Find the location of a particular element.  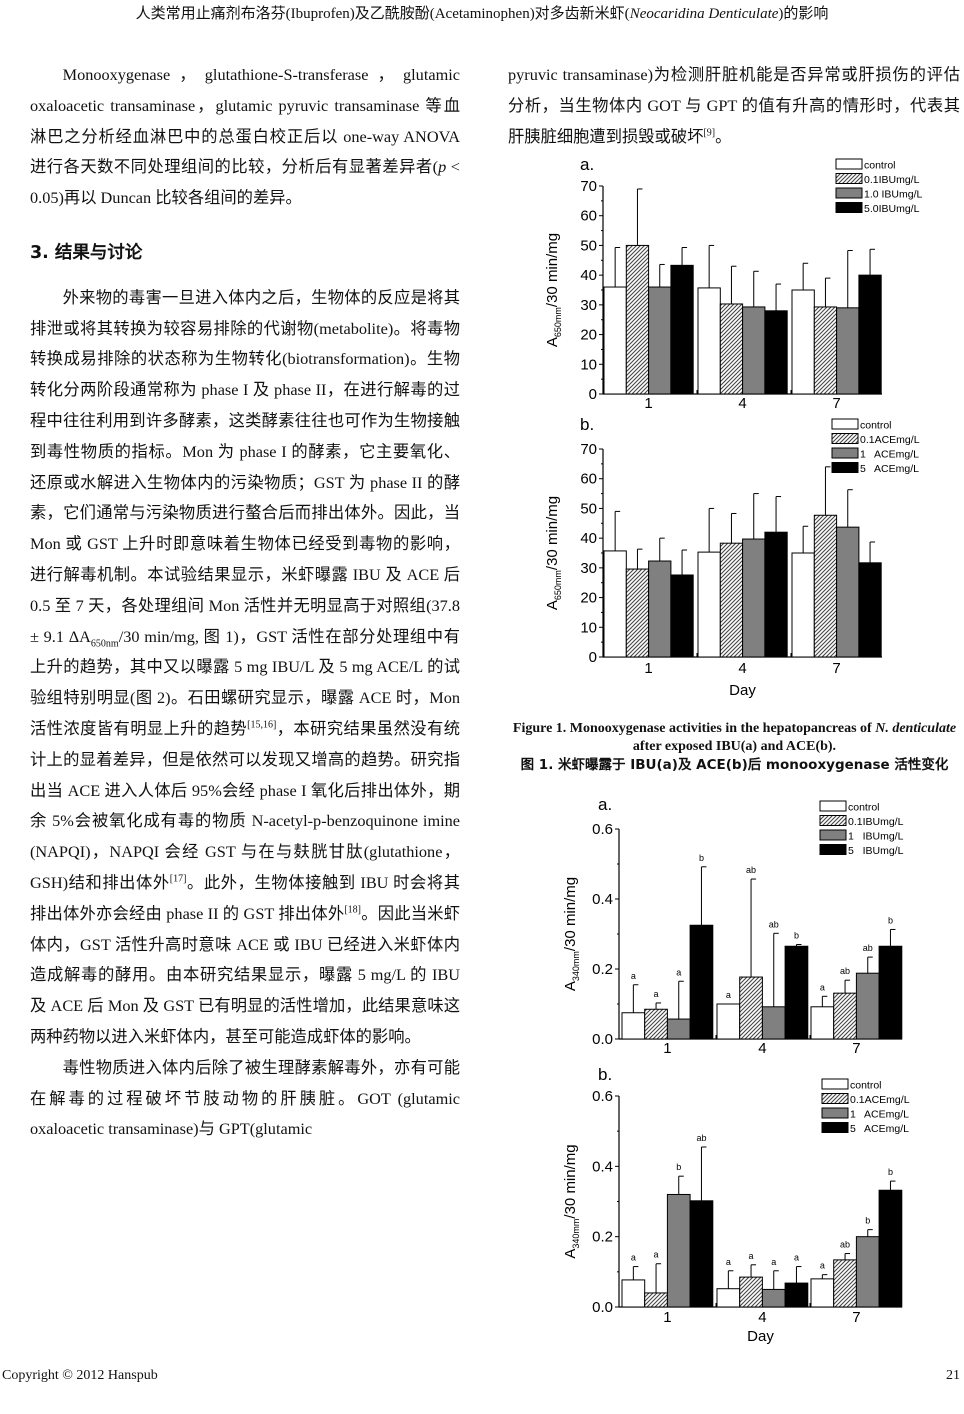

legend-label: 0.1IBUmg/L is located at coordinates (892, 180).